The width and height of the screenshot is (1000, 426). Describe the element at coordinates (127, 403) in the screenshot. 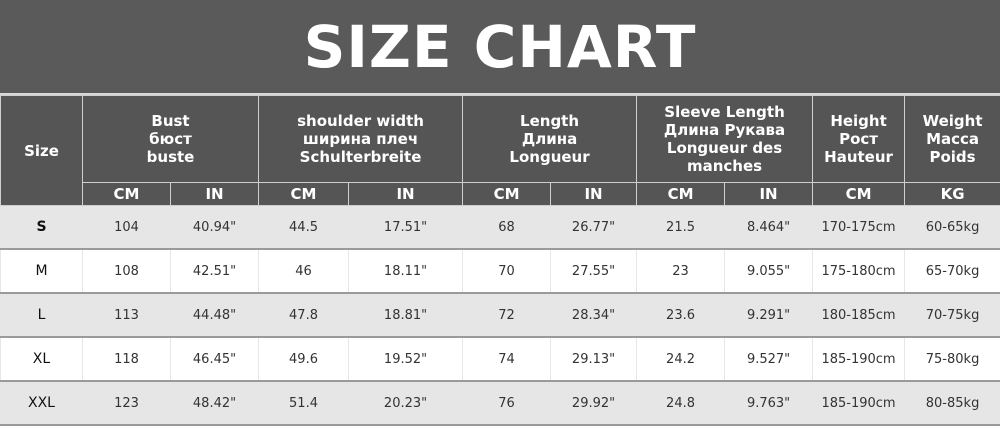

I see `value-cell: 123` at that location.